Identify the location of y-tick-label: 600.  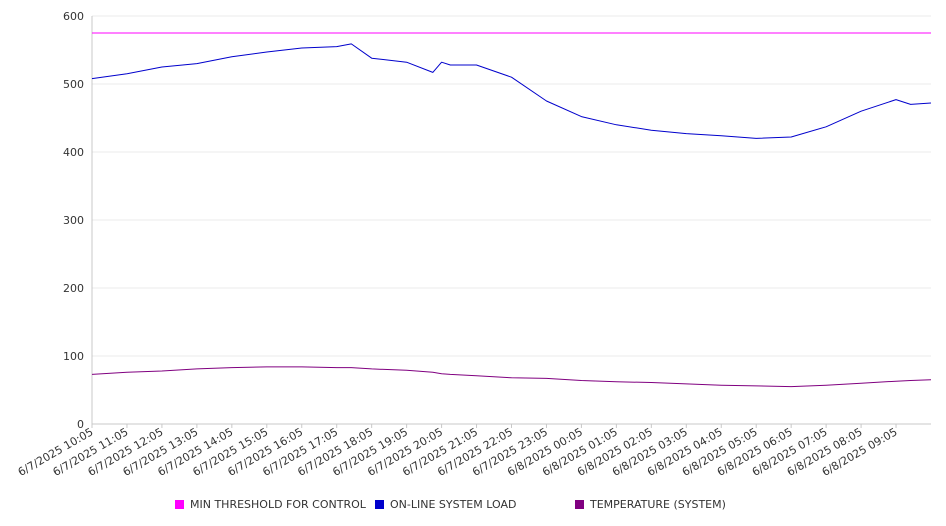
(73, 16).